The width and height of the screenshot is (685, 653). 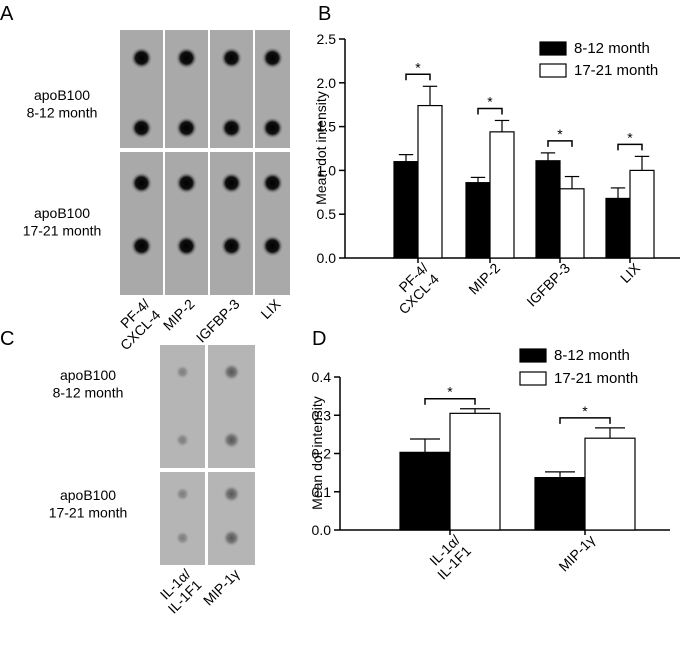 I want to click on blot-column-label-line: IGFBP-3, so click(x=218, y=321).